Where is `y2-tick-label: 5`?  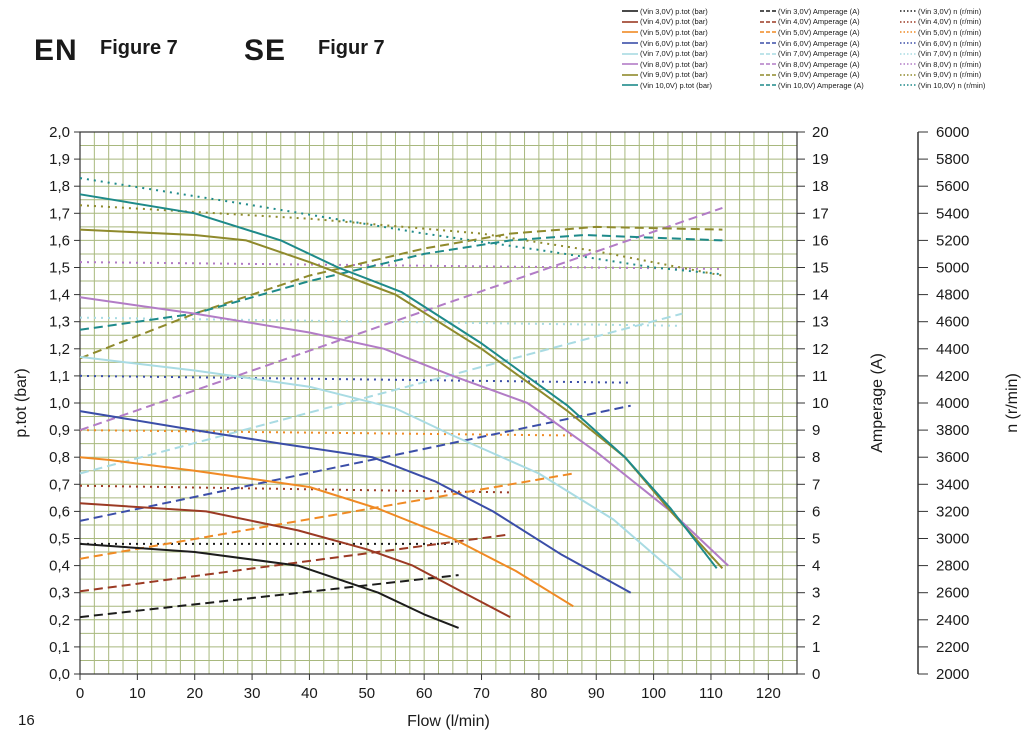
y2-tick-label: 5 is located at coordinates (816, 539).